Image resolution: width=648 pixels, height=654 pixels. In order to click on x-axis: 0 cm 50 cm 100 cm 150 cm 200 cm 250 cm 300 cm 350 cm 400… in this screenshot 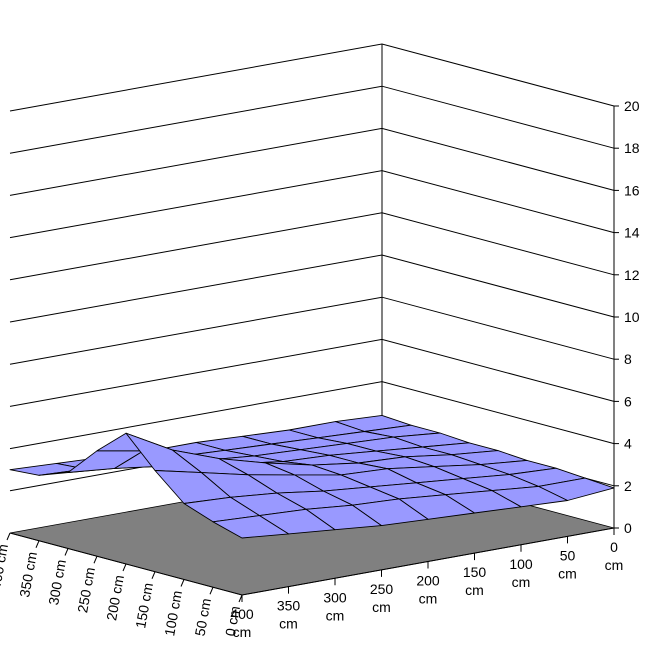, I will do `click(427, 583)`.